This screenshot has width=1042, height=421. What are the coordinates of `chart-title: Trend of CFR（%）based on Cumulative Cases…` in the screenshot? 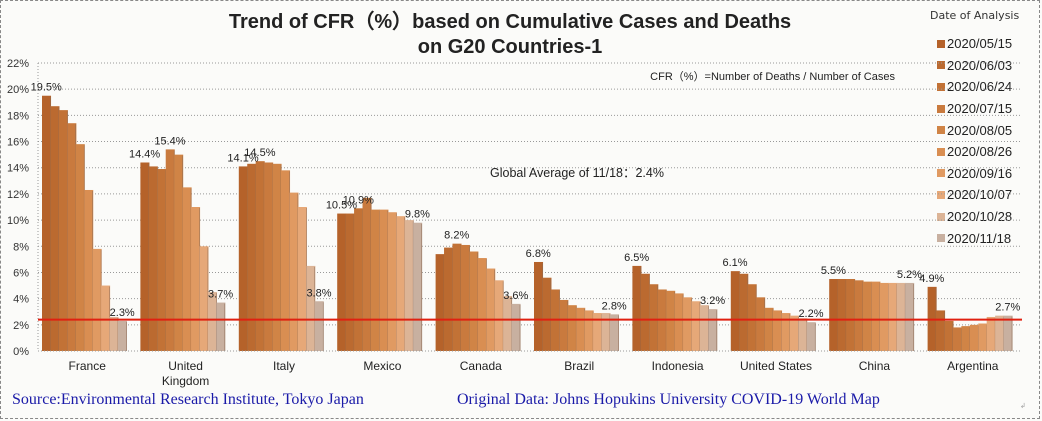 It's located at (510, 35).